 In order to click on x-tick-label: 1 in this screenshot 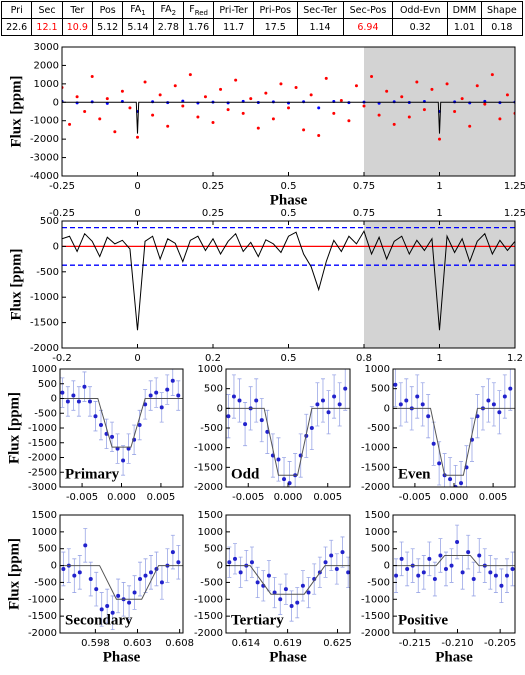, I will do `click(439, 186)`.